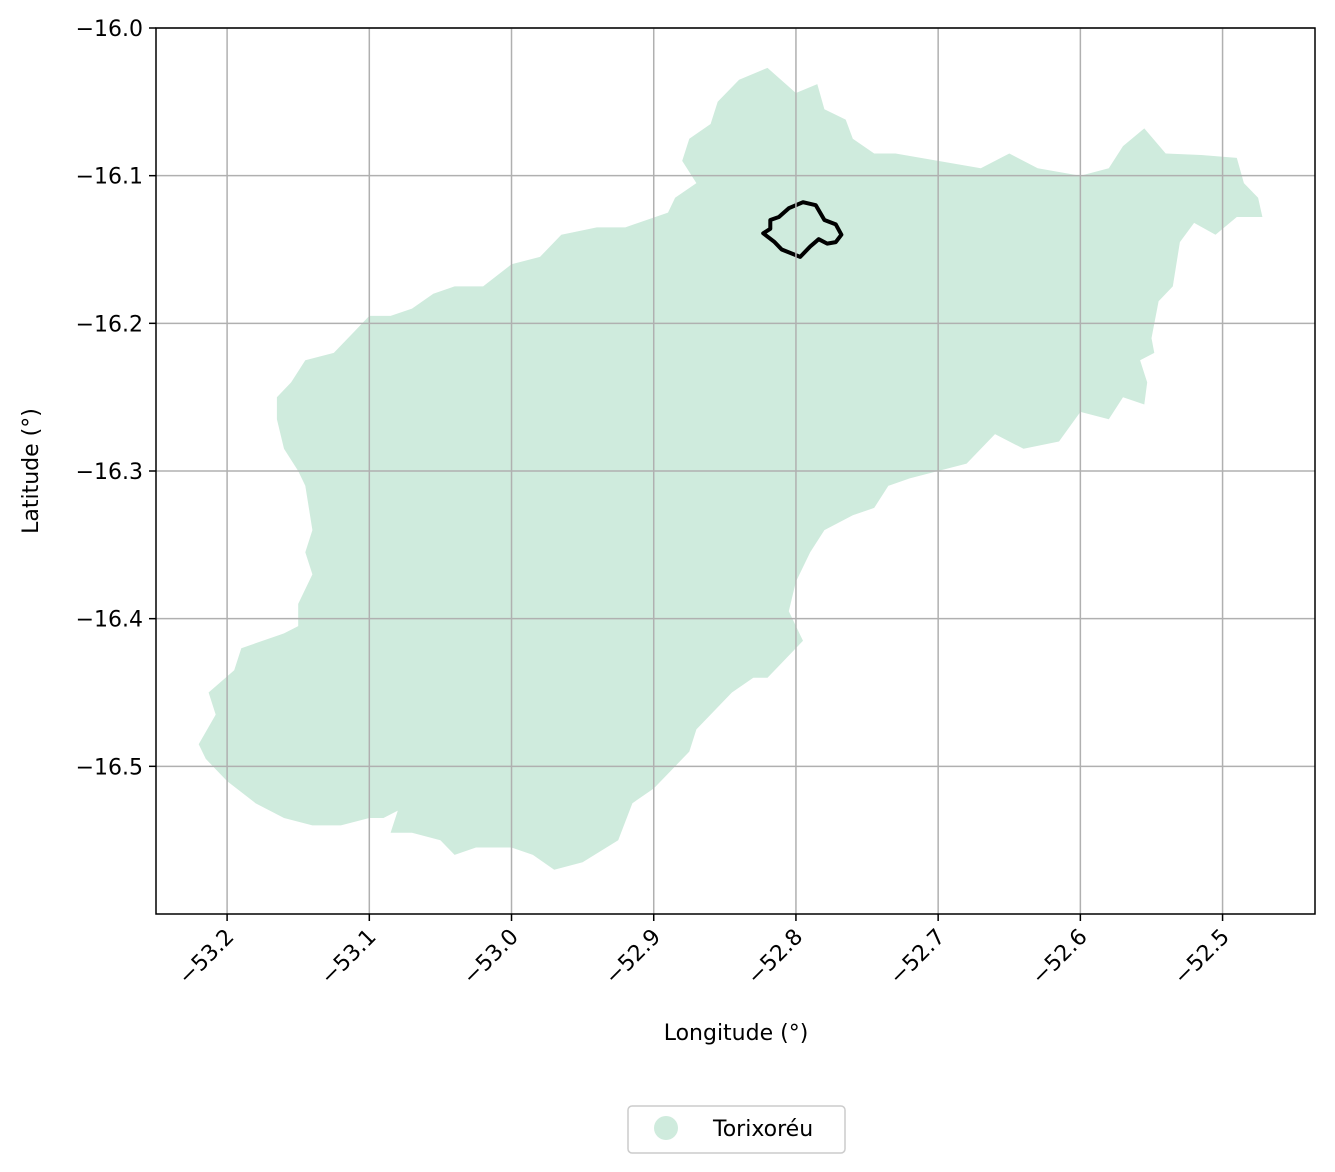 This screenshot has height=1172, width=1335. I want to click on highlight-outline, so click(802, 229).